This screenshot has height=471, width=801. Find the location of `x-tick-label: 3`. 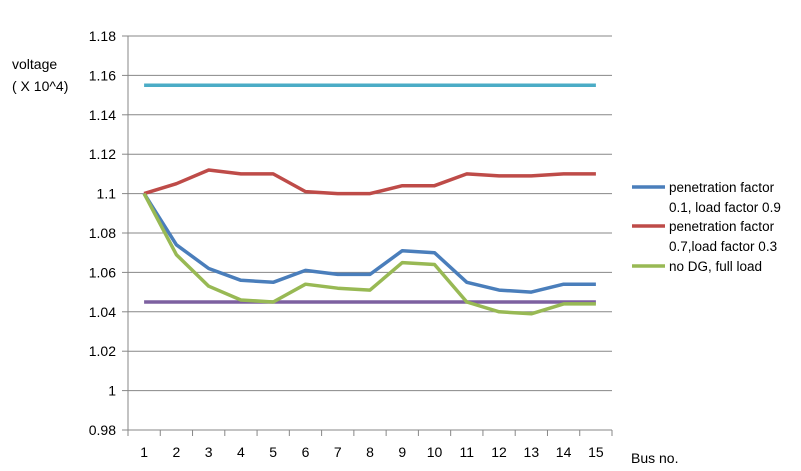

x-tick-label: 3 is located at coordinates (209, 452).